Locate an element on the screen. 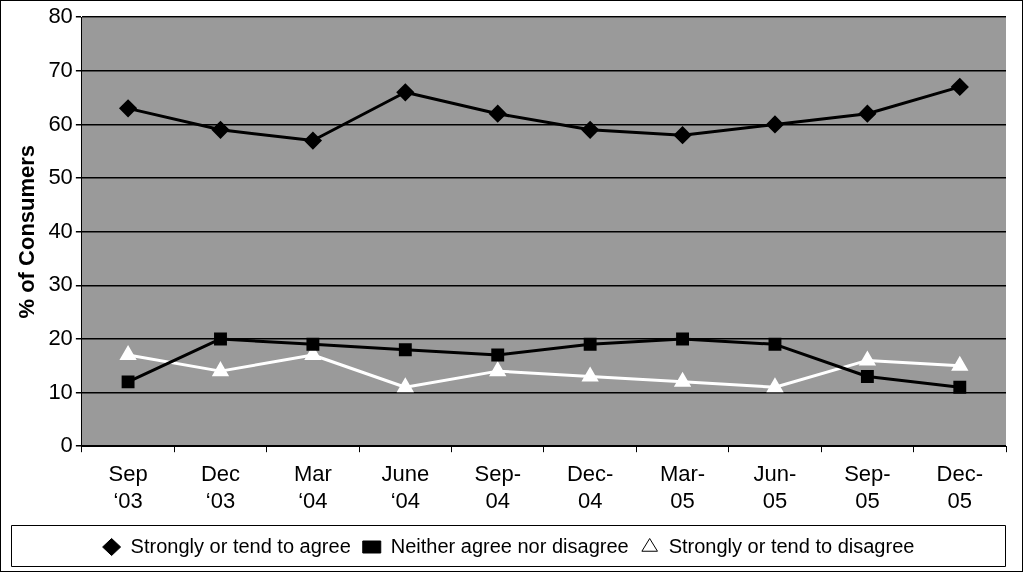 The image size is (1023, 572). x-tick-label: Mar-05 is located at coordinates (682, 487).